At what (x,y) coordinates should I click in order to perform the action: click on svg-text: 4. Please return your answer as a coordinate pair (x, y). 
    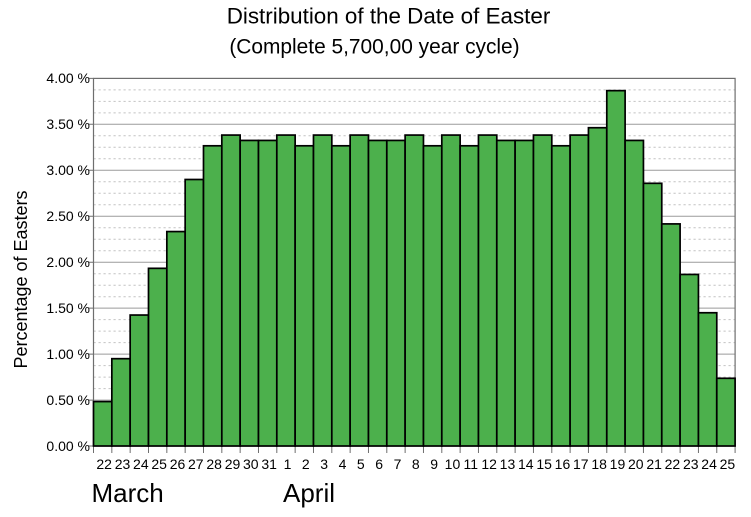
    Looking at the image, I should click on (343, 464).